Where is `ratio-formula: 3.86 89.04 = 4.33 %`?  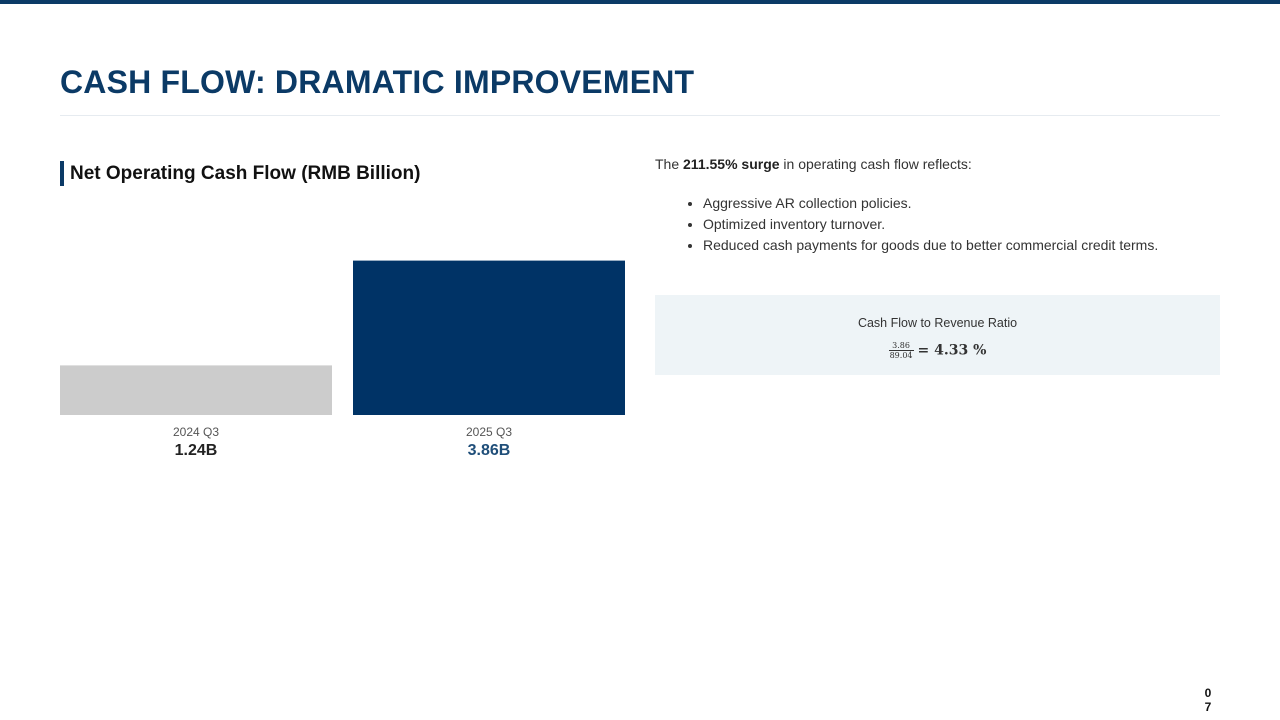
ratio-formula: 3.86 89.04 = 4.33 % is located at coordinates (937, 350).